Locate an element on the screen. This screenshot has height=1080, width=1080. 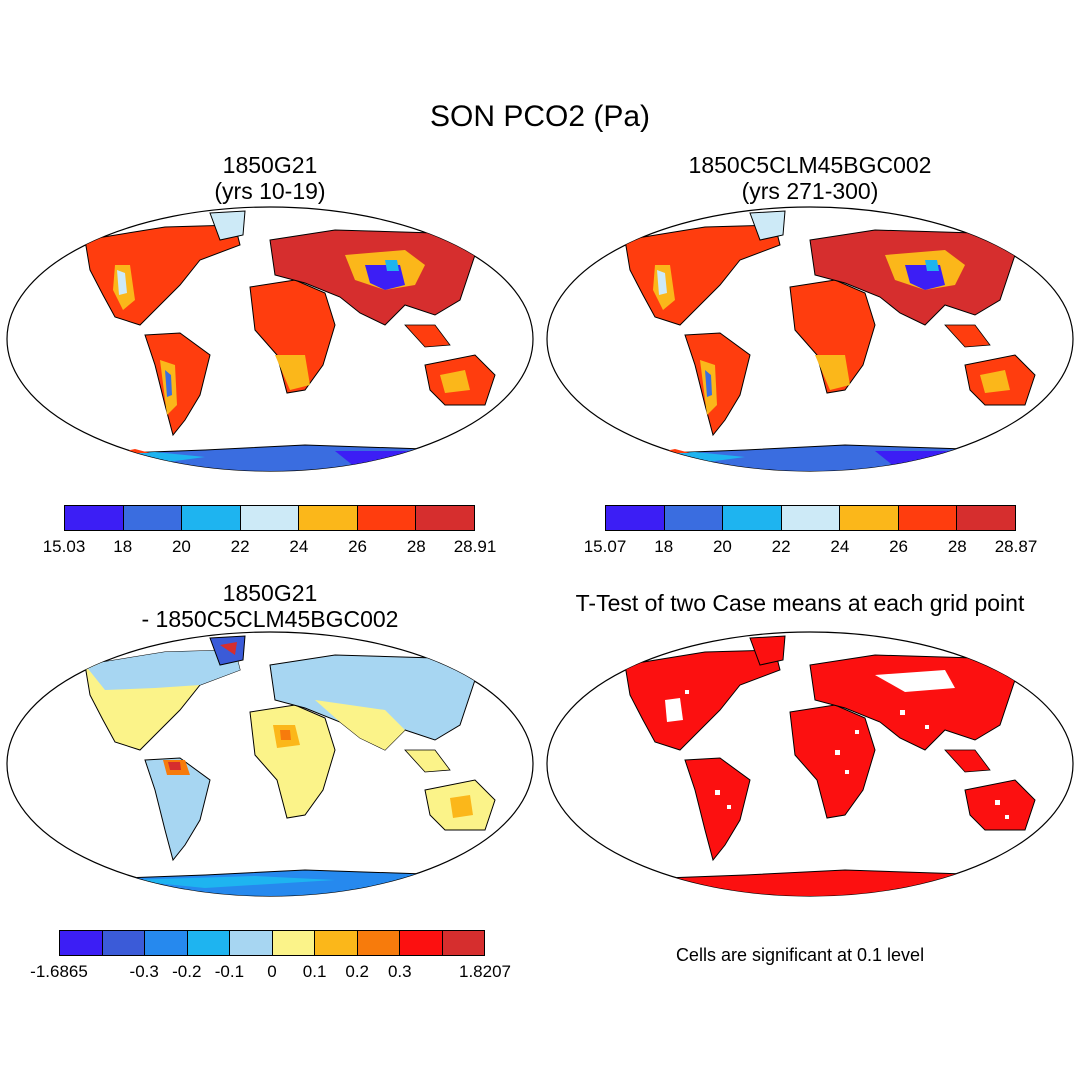
panel-b-title-line2: (yrs 271-300) is located at coordinates (810, 191).